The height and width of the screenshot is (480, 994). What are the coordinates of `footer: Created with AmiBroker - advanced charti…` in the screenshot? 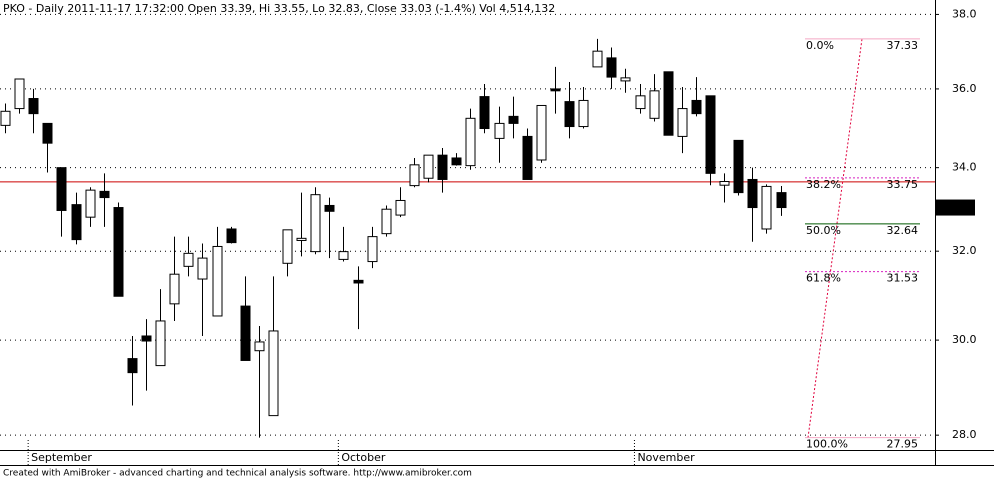 It's located at (237, 474).